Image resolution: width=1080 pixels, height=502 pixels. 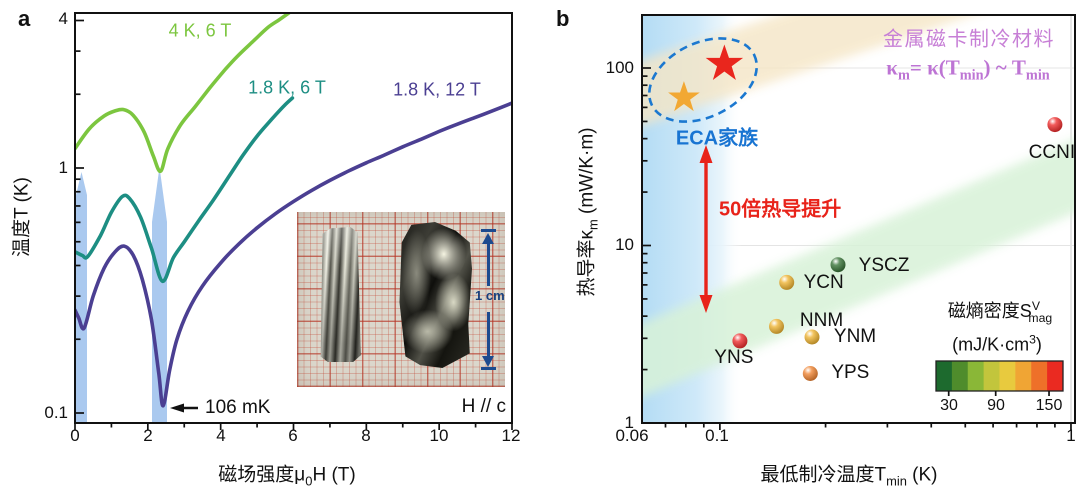 I want to click on data-point-CCNI, so click(x=1055, y=125).